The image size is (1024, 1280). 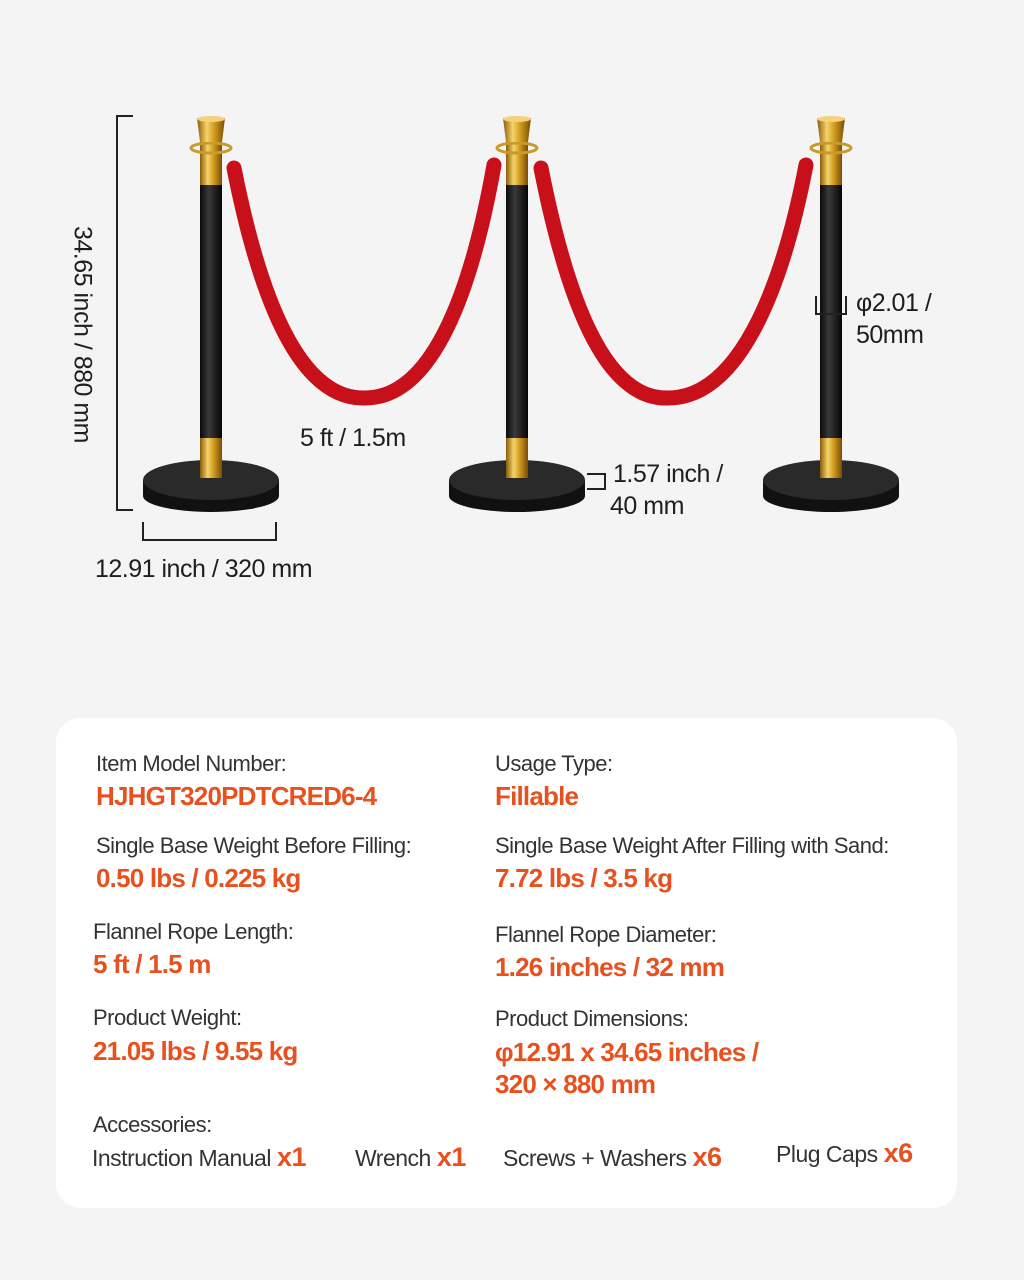 What do you see at coordinates (193, 931) in the screenshot?
I see `spec-label: Flannel Rope Length:` at bounding box center [193, 931].